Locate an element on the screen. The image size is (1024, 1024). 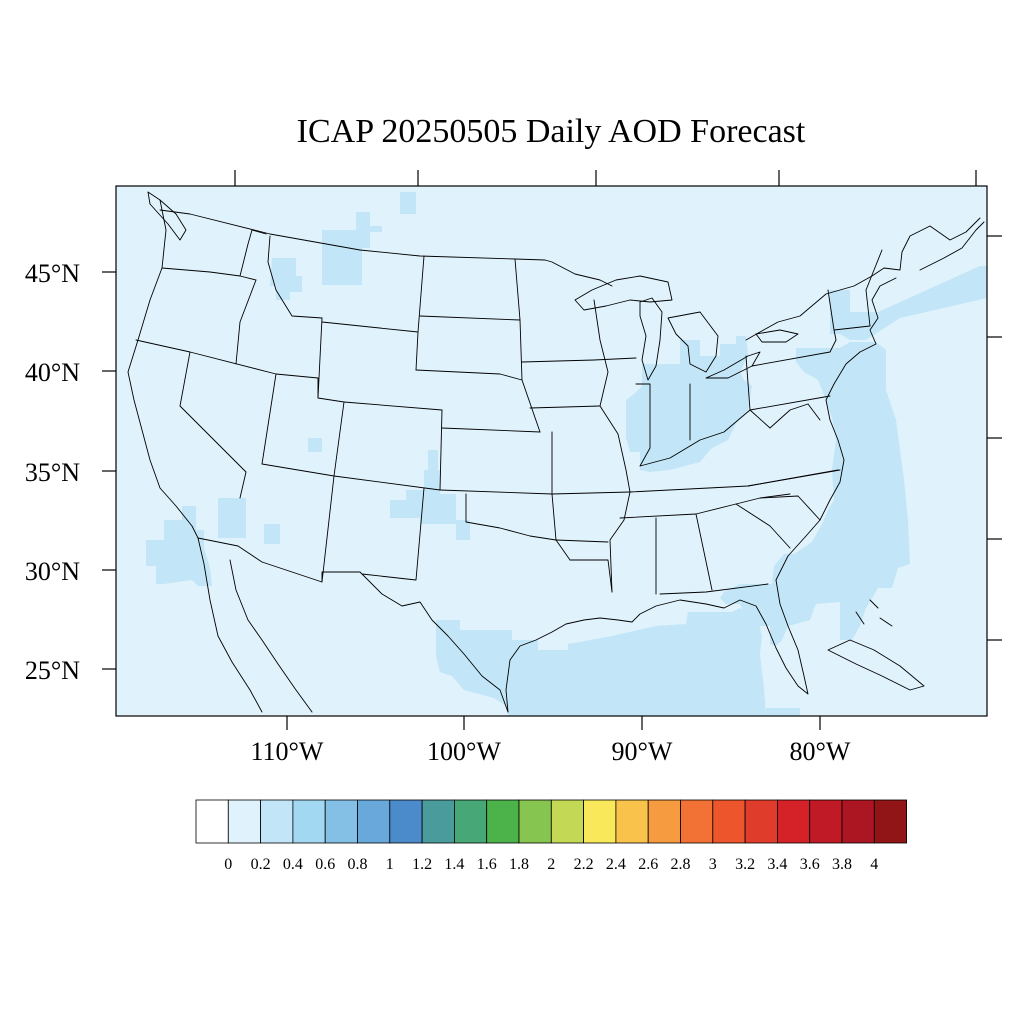
aod-patch-idaho is located at coordinates (286, 279).